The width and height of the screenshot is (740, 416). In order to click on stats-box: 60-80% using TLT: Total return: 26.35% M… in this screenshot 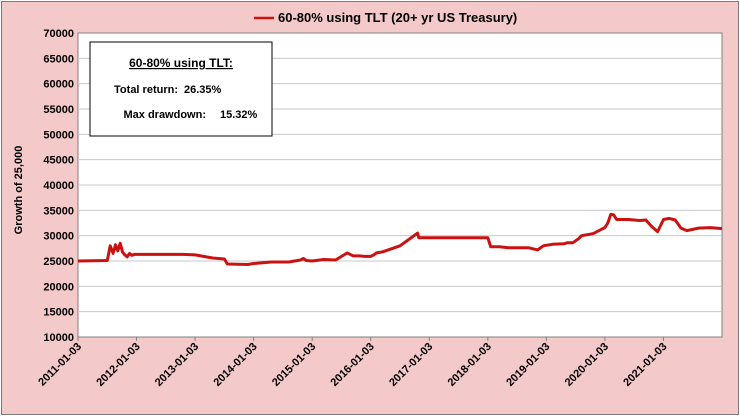, I will do `click(181, 89)`.